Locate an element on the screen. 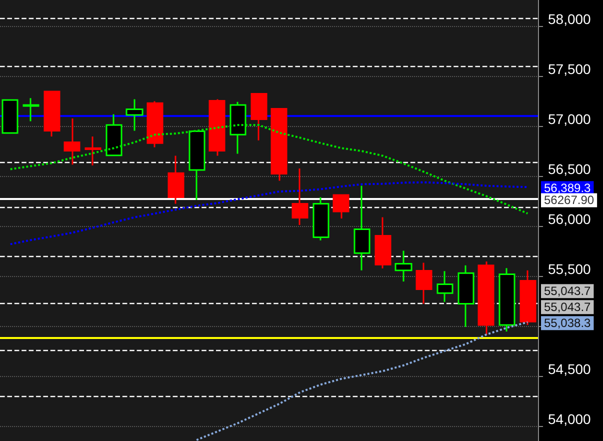  y-tick-label: 54,500 is located at coordinates (570, 369).